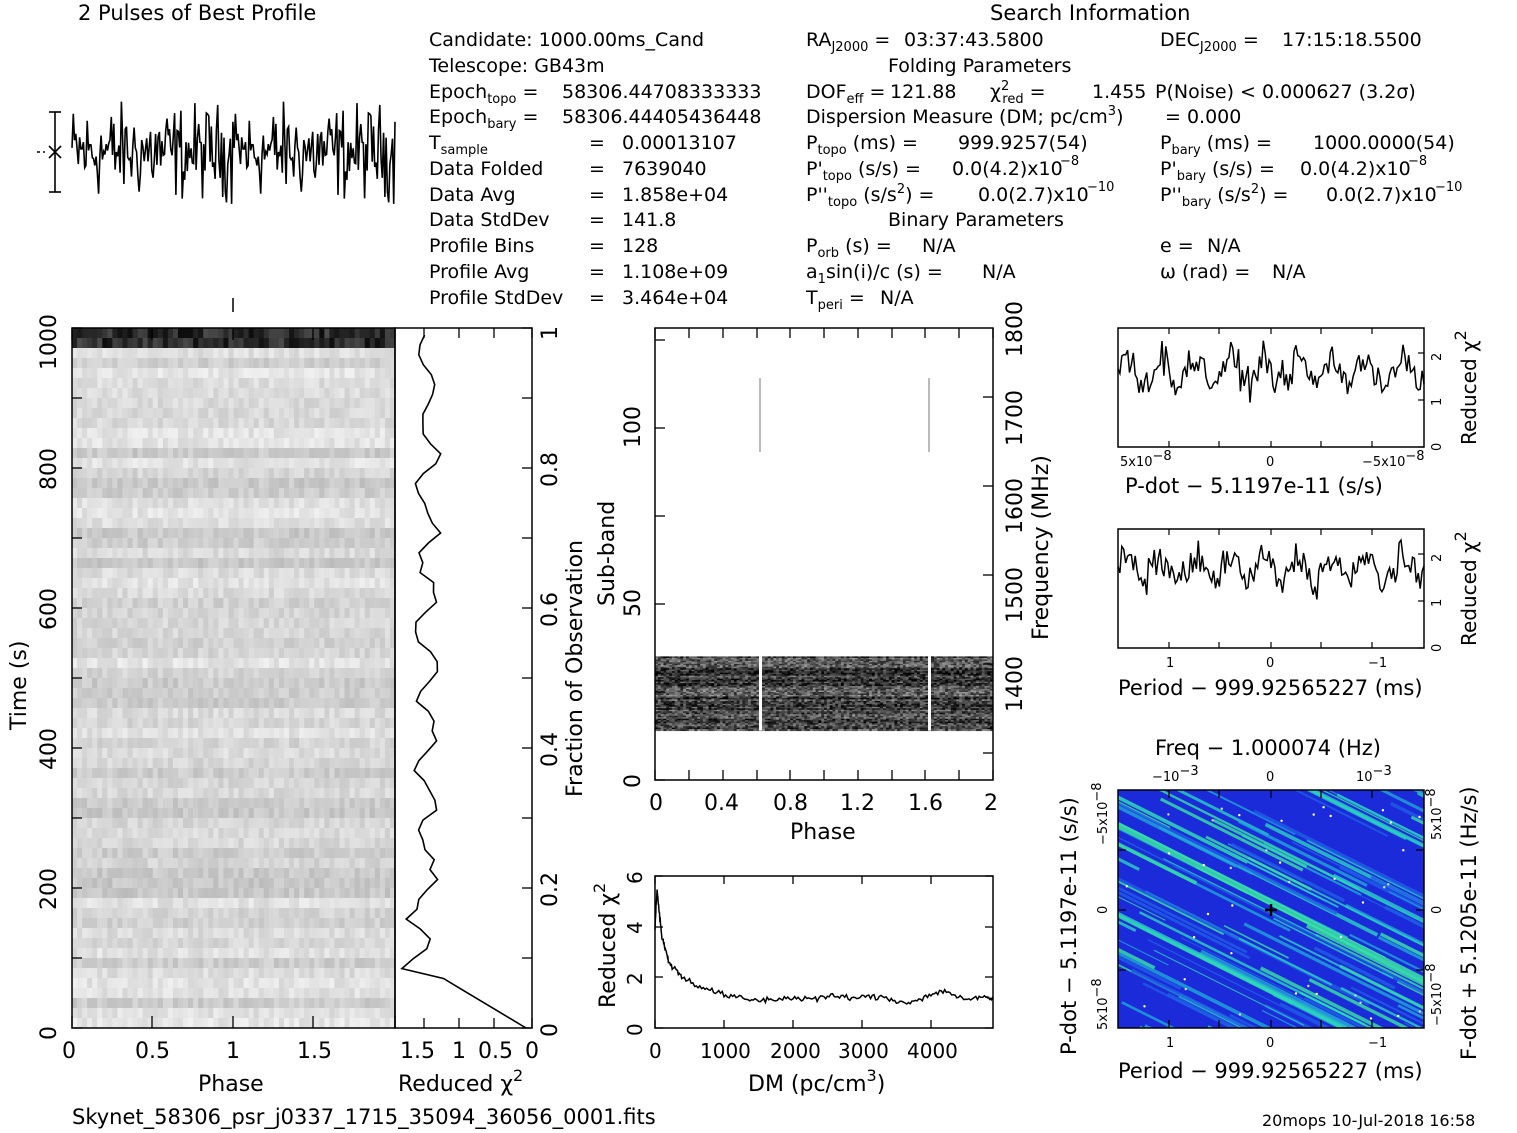 The image size is (1517, 1133). What do you see at coordinates (19, 686) in the screenshot?
I see `tp-ylabel: Time (s)` at bounding box center [19, 686].